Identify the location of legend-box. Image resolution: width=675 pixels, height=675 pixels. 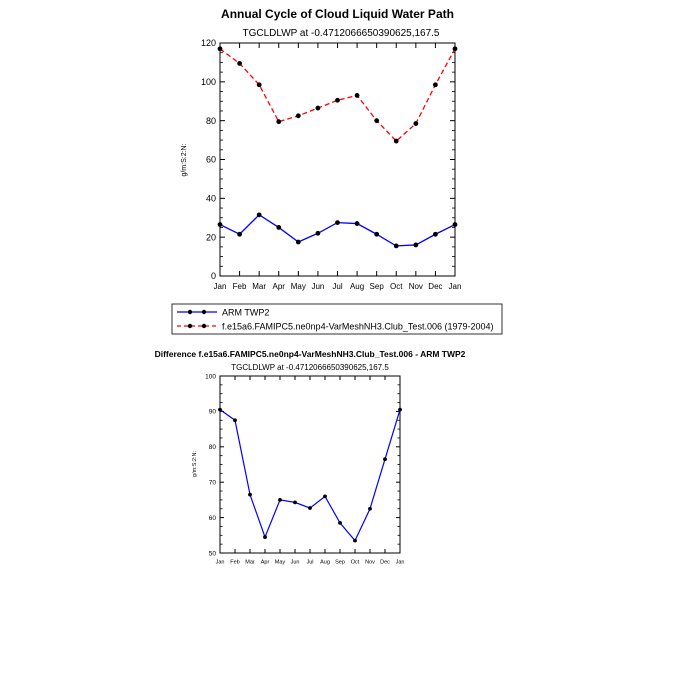
(337, 319).